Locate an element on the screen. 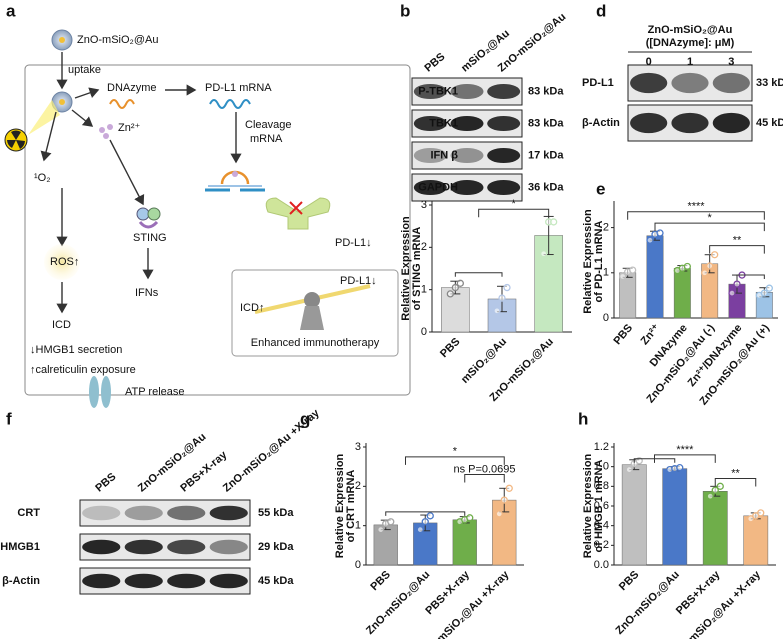 The height and width of the screenshot is (639, 783). panel-label: a is located at coordinates (11, 10).